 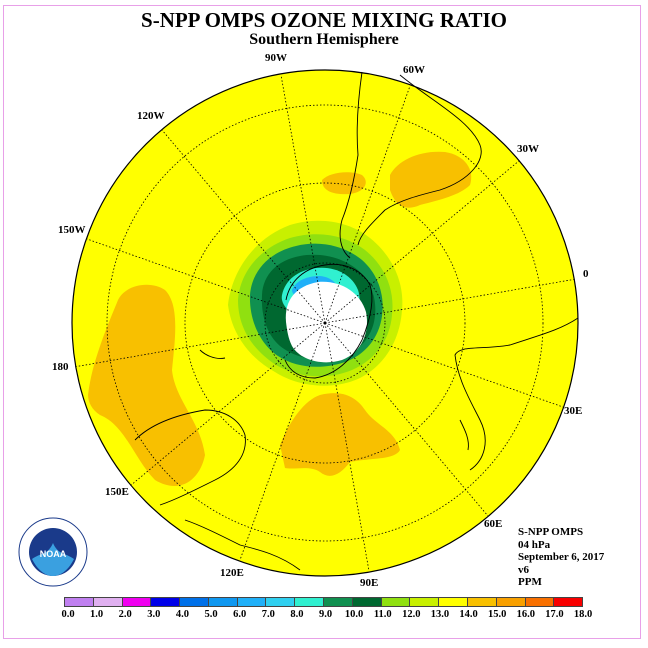 What do you see at coordinates (354, 614) in the screenshot?
I see `colorbar-tick-label: 10.0` at bounding box center [354, 614].